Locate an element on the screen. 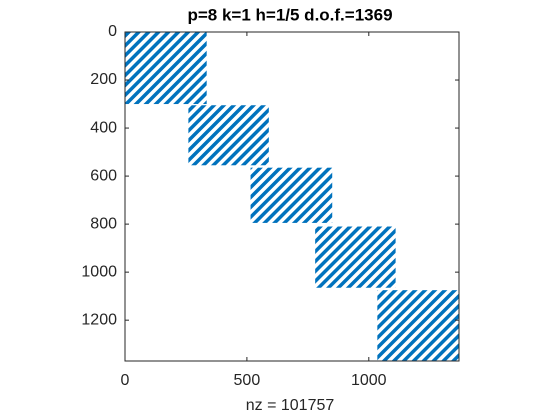  y-tick-label: 600 is located at coordinates (103, 175).